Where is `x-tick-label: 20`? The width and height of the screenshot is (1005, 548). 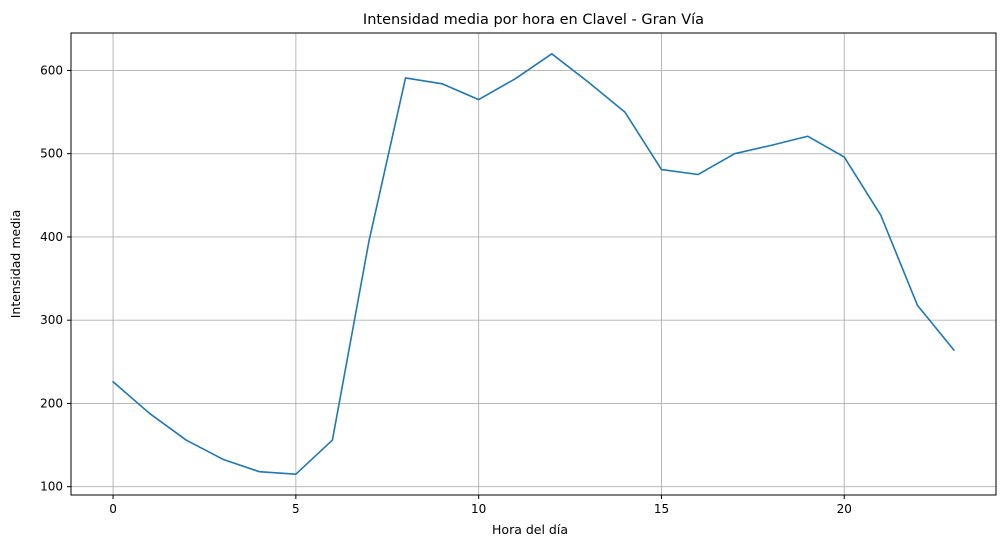 x-tick-label: 20 is located at coordinates (844, 509).